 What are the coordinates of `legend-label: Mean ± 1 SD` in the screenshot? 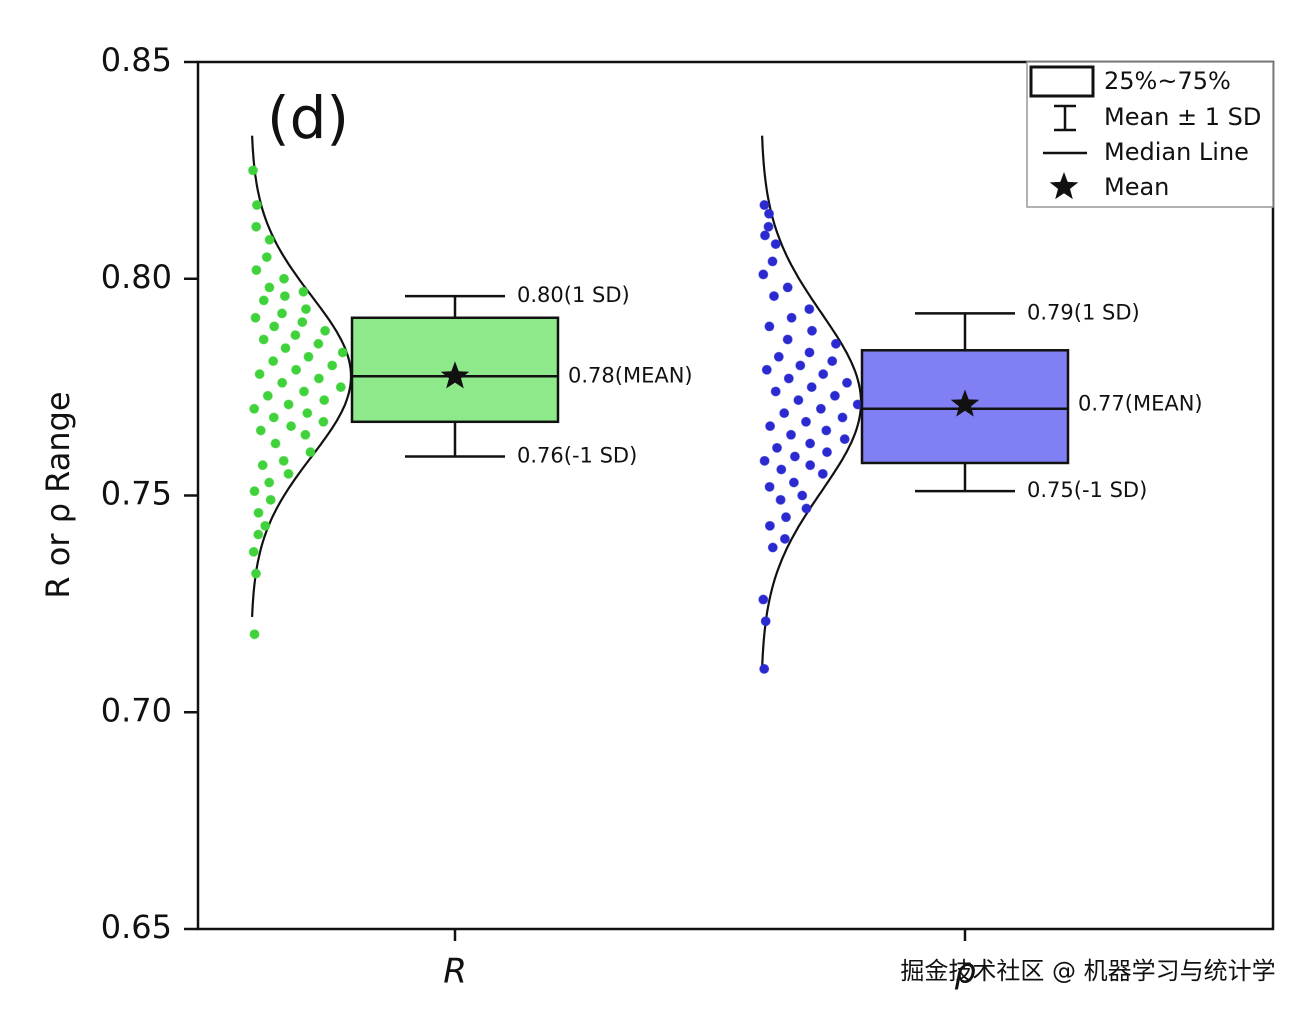 It's located at (1182, 117).